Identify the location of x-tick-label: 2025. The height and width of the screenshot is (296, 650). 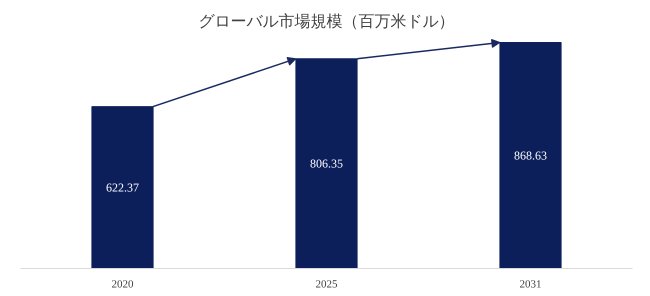
(327, 284).